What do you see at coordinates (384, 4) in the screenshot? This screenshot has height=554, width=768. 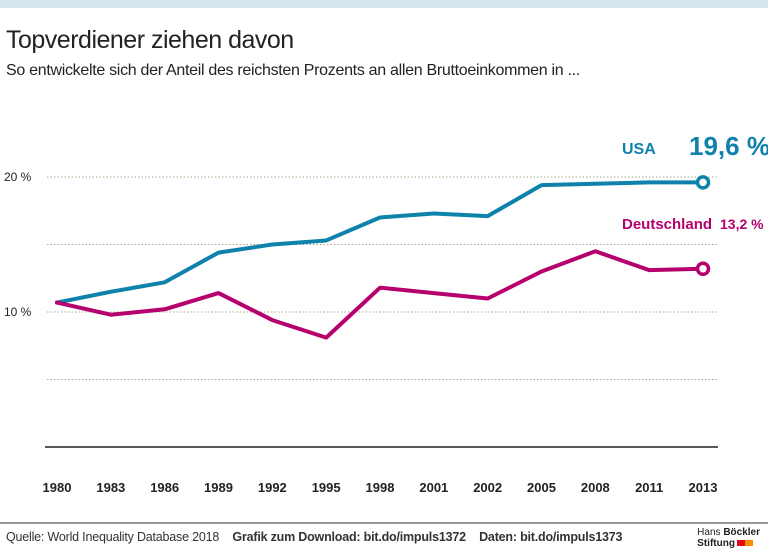 I see `top-bar` at bounding box center [384, 4].